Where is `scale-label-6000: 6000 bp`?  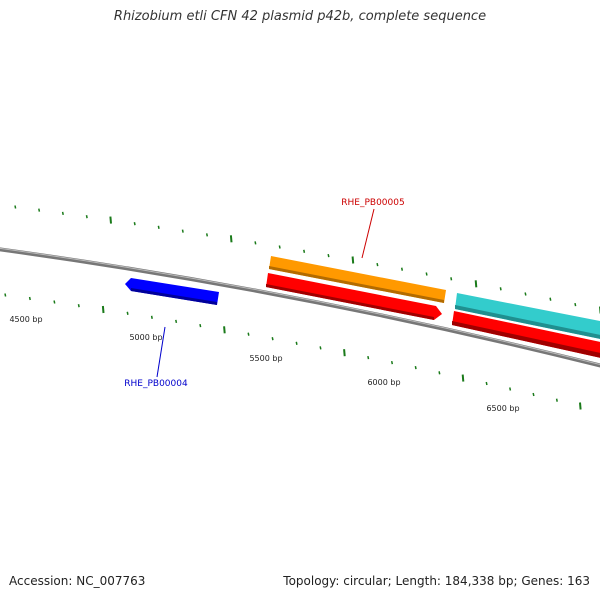
scale-label-6000: 6000 bp is located at coordinates (383, 382).